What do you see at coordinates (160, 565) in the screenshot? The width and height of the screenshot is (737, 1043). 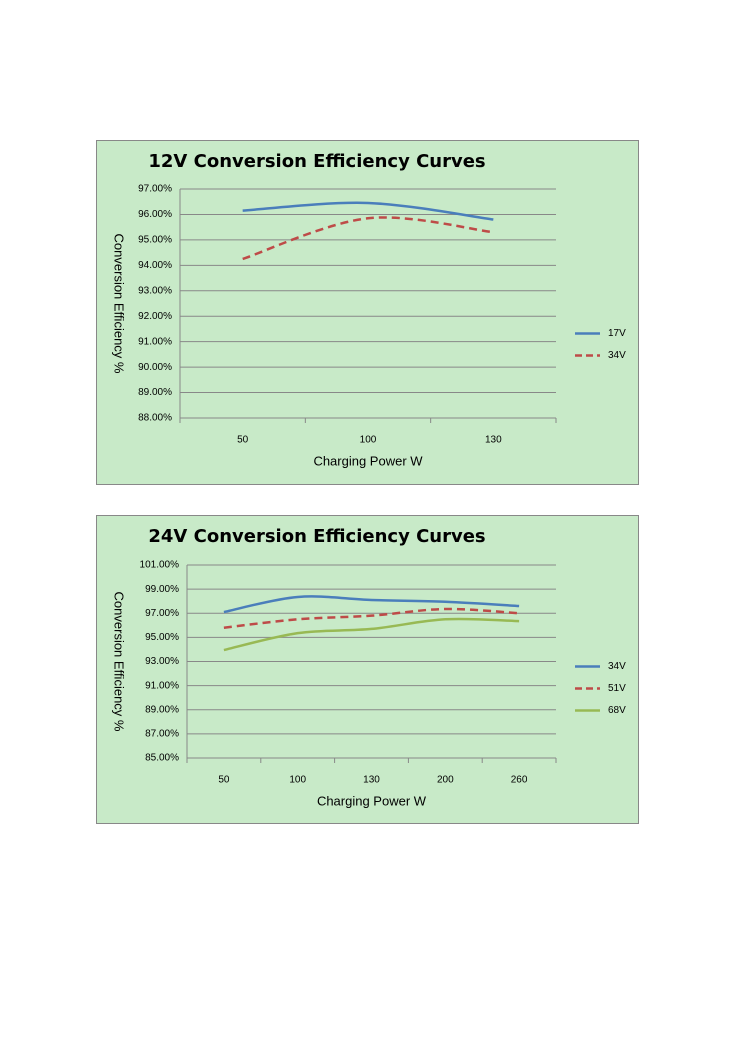 I see `y-tick-label: 101.00%` at bounding box center [160, 565].